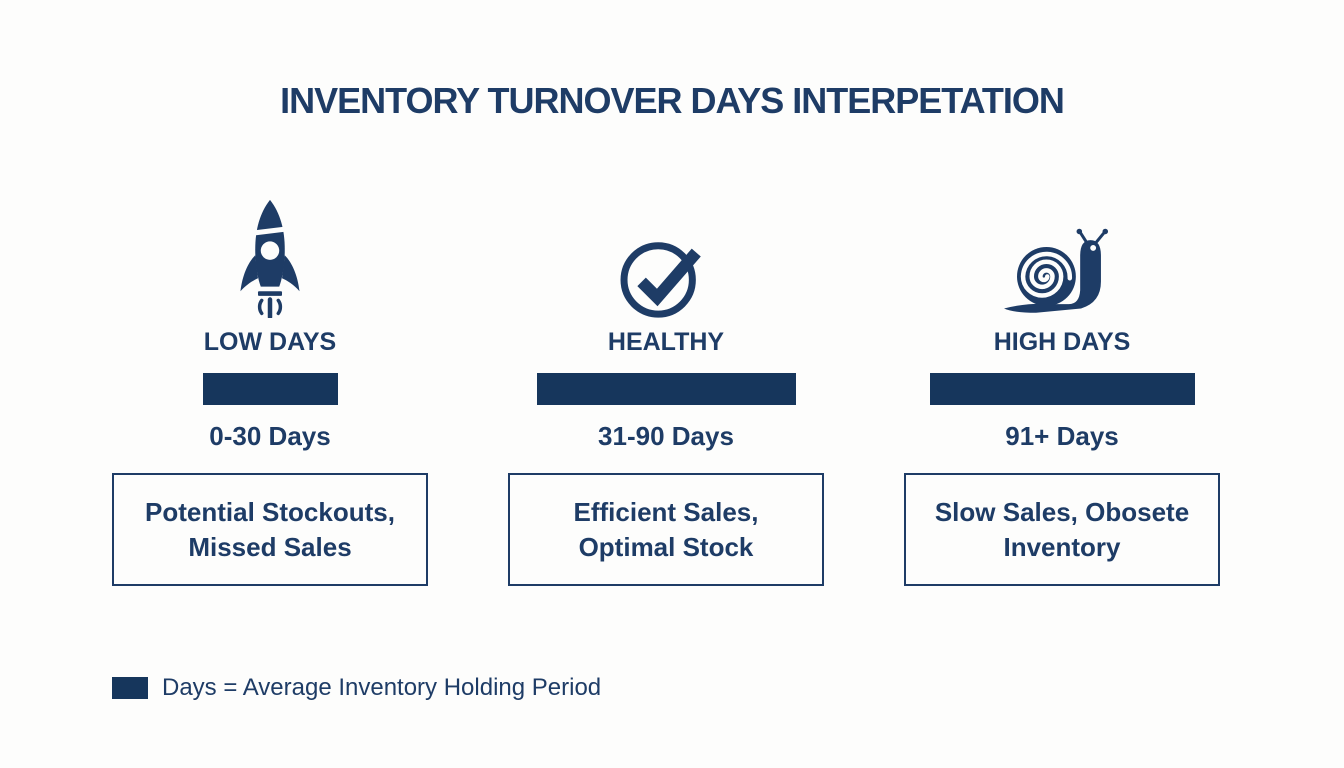  What do you see at coordinates (666, 342) in the screenshot?
I see `column-label: HEALTHY` at bounding box center [666, 342].